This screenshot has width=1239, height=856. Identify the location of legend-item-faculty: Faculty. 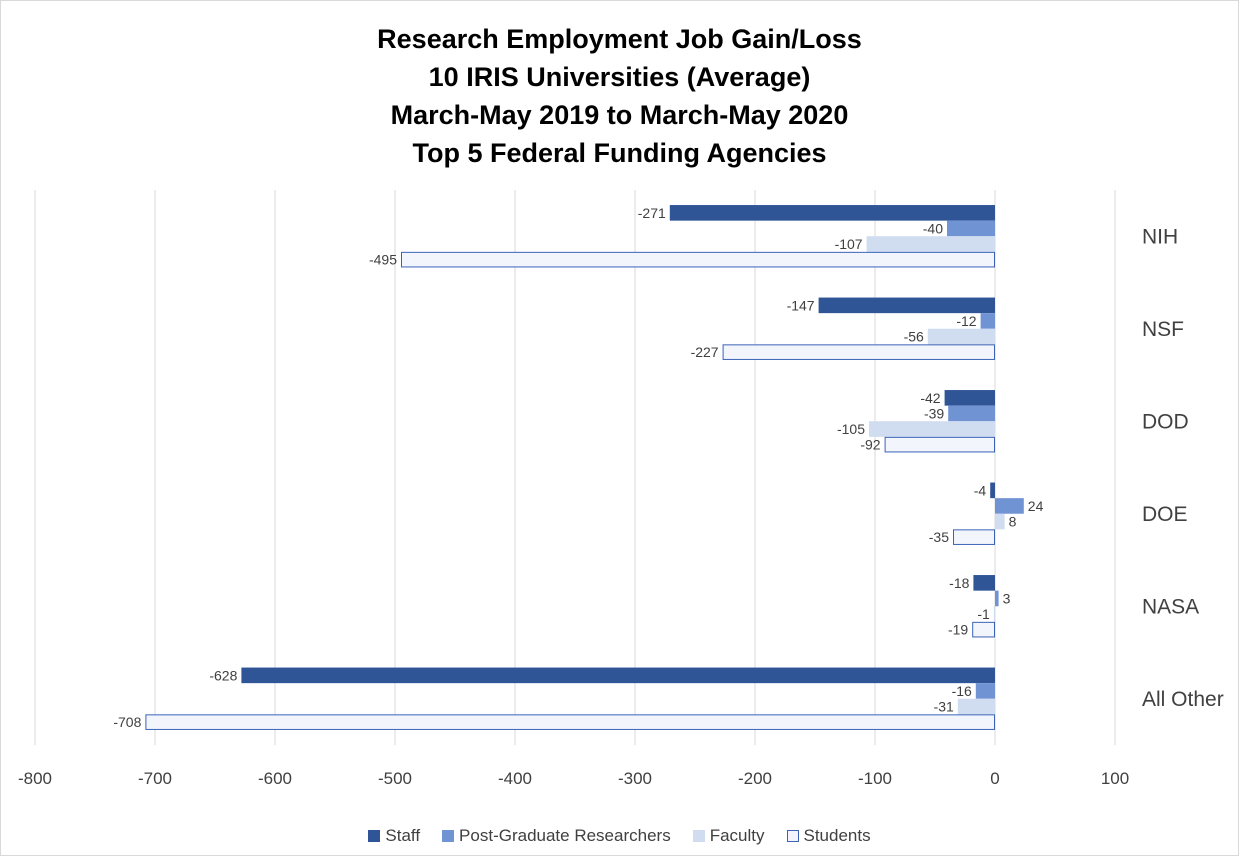
(728, 836).